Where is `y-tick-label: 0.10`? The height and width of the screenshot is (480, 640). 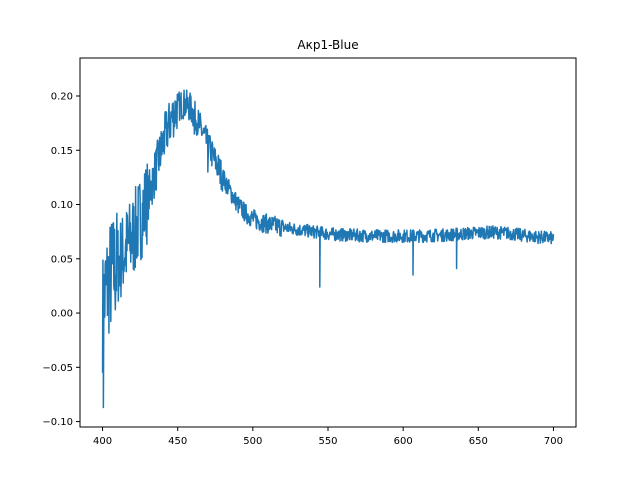
y-tick-label: 0.10 is located at coordinates (62, 205).